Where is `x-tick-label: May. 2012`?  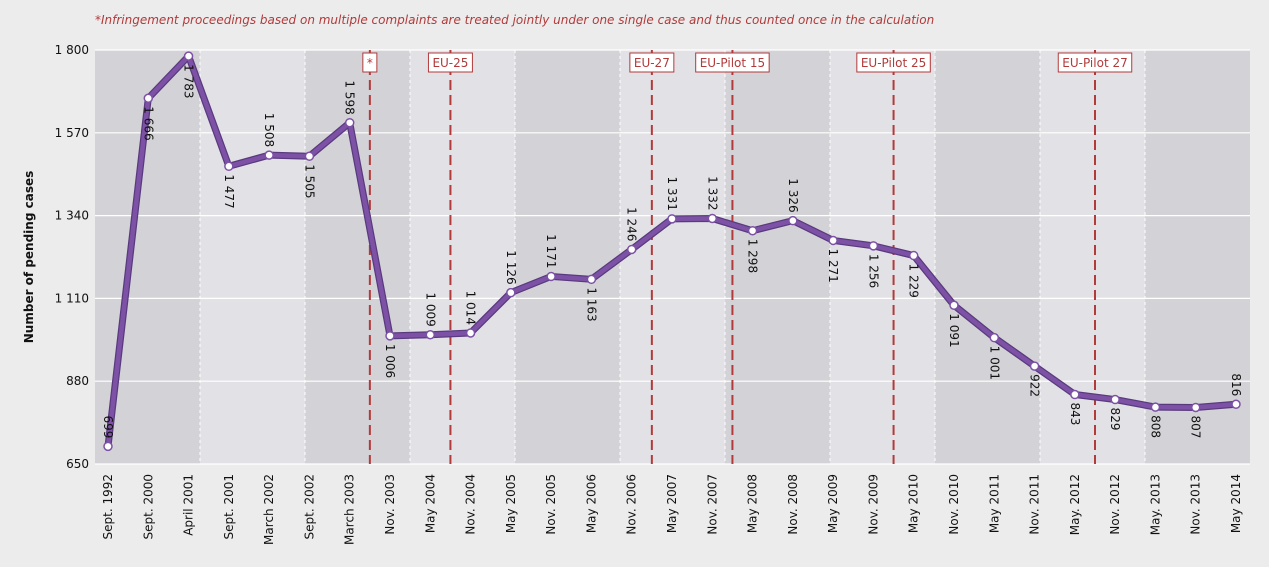 x-tick-label: May. 2012 is located at coordinates (1075, 504).